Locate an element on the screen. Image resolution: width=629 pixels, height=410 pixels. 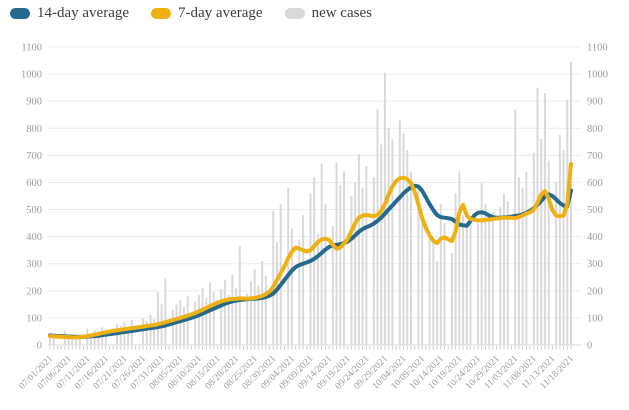
legend-item-14-day-average: 14-day average is located at coordinates (69, 13).